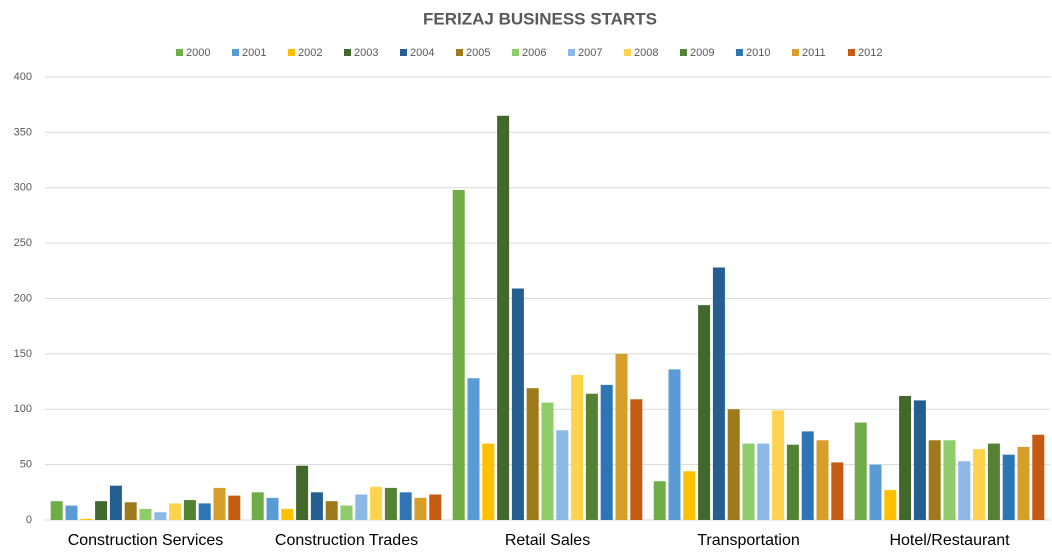 The height and width of the screenshot is (552, 1052). Describe the element at coordinates (540, 18) in the screenshot. I see `chart-title: FERIZAJ BUSINESS STARTS` at that location.